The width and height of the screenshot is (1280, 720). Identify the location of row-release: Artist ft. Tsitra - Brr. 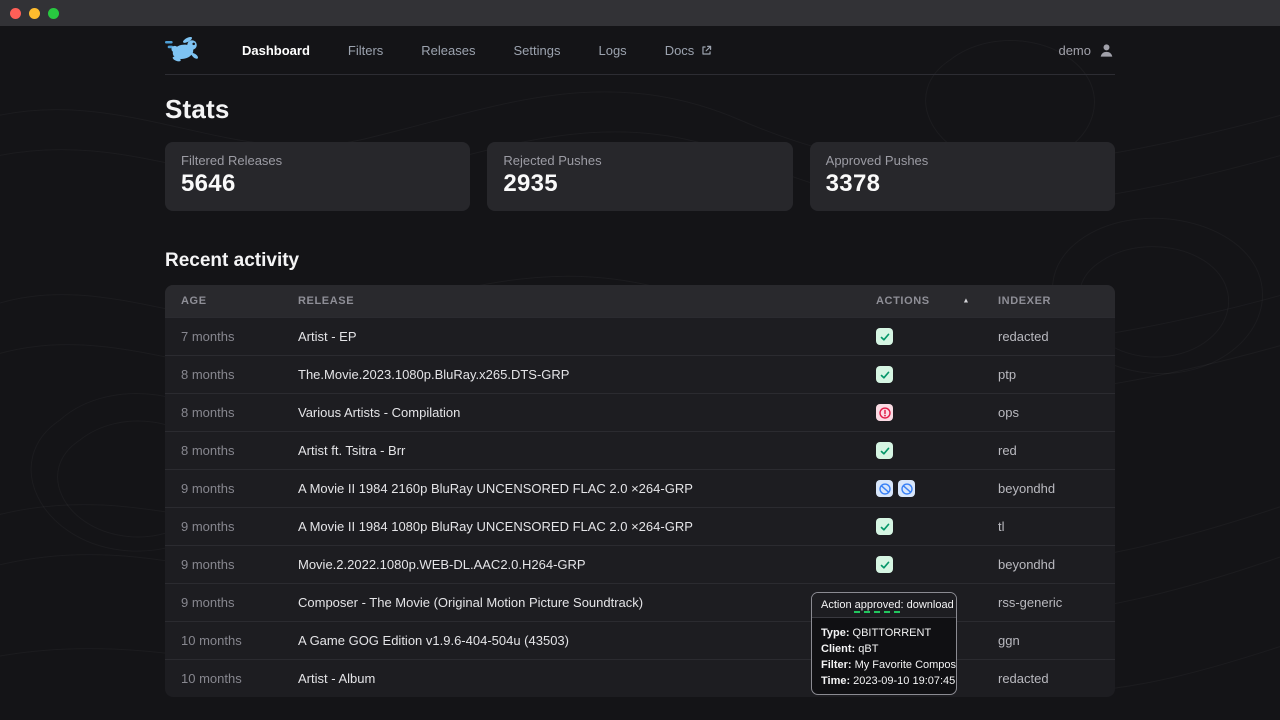
(587, 450).